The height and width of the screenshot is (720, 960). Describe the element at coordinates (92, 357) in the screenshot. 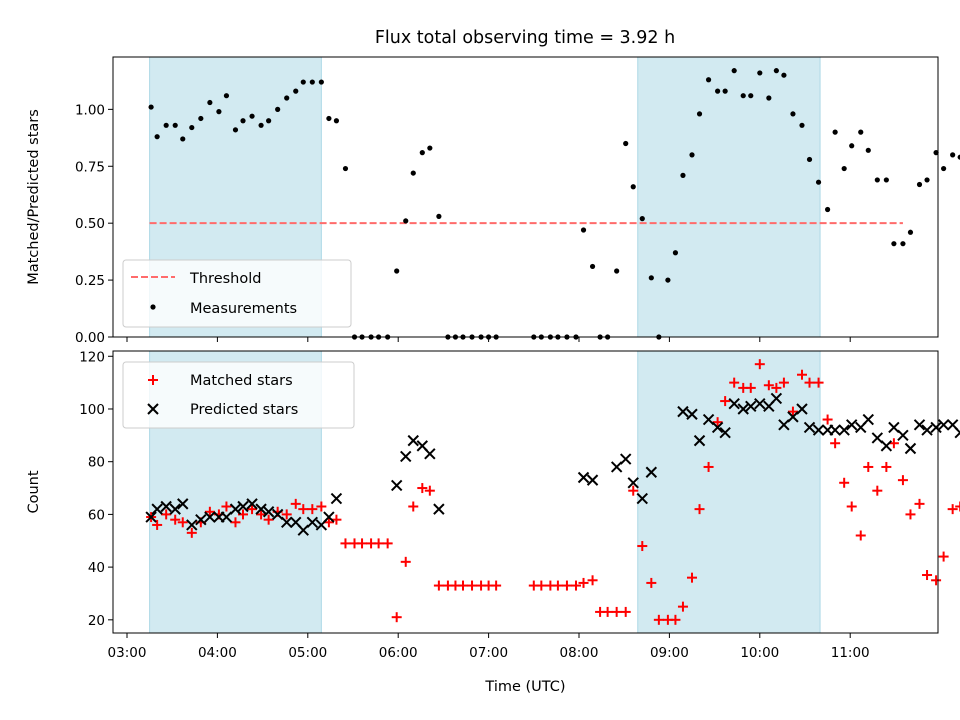

I see `y-tick-label: 120` at that location.